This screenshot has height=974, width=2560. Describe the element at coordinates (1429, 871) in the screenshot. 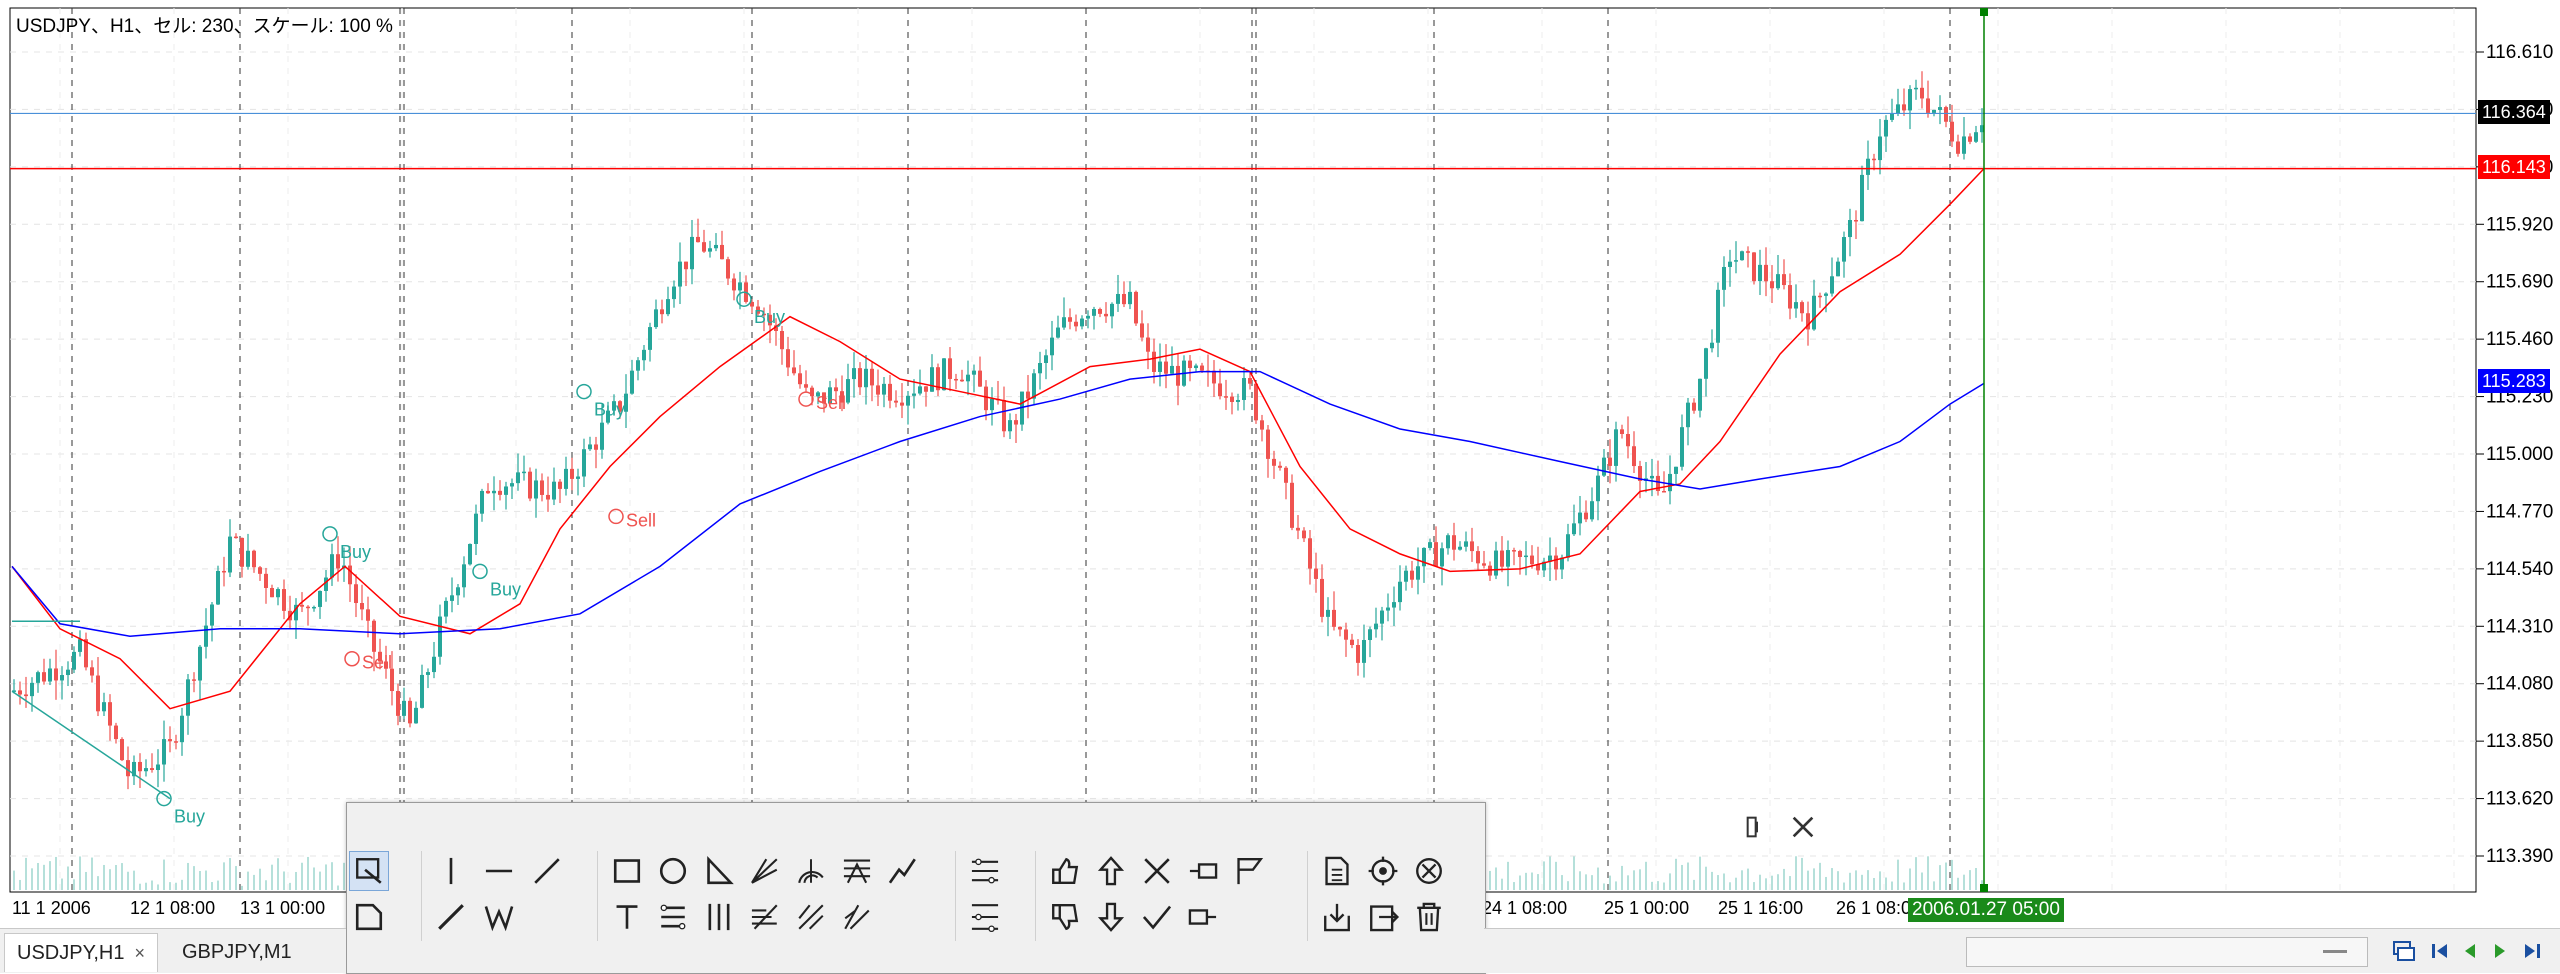

I see `delete-target-icon` at that location.